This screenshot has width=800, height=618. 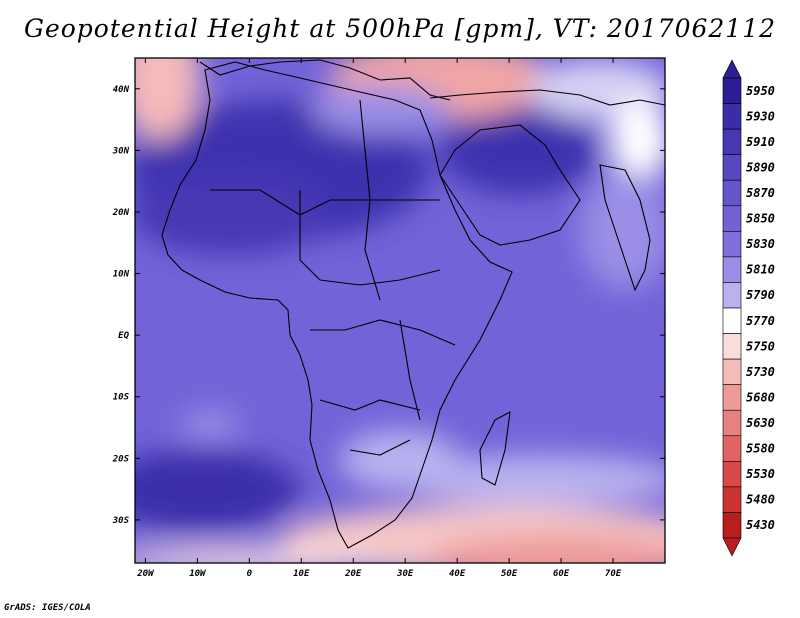 What do you see at coordinates (121, 90) in the screenshot?
I see `lat-label: 40N` at bounding box center [121, 90].